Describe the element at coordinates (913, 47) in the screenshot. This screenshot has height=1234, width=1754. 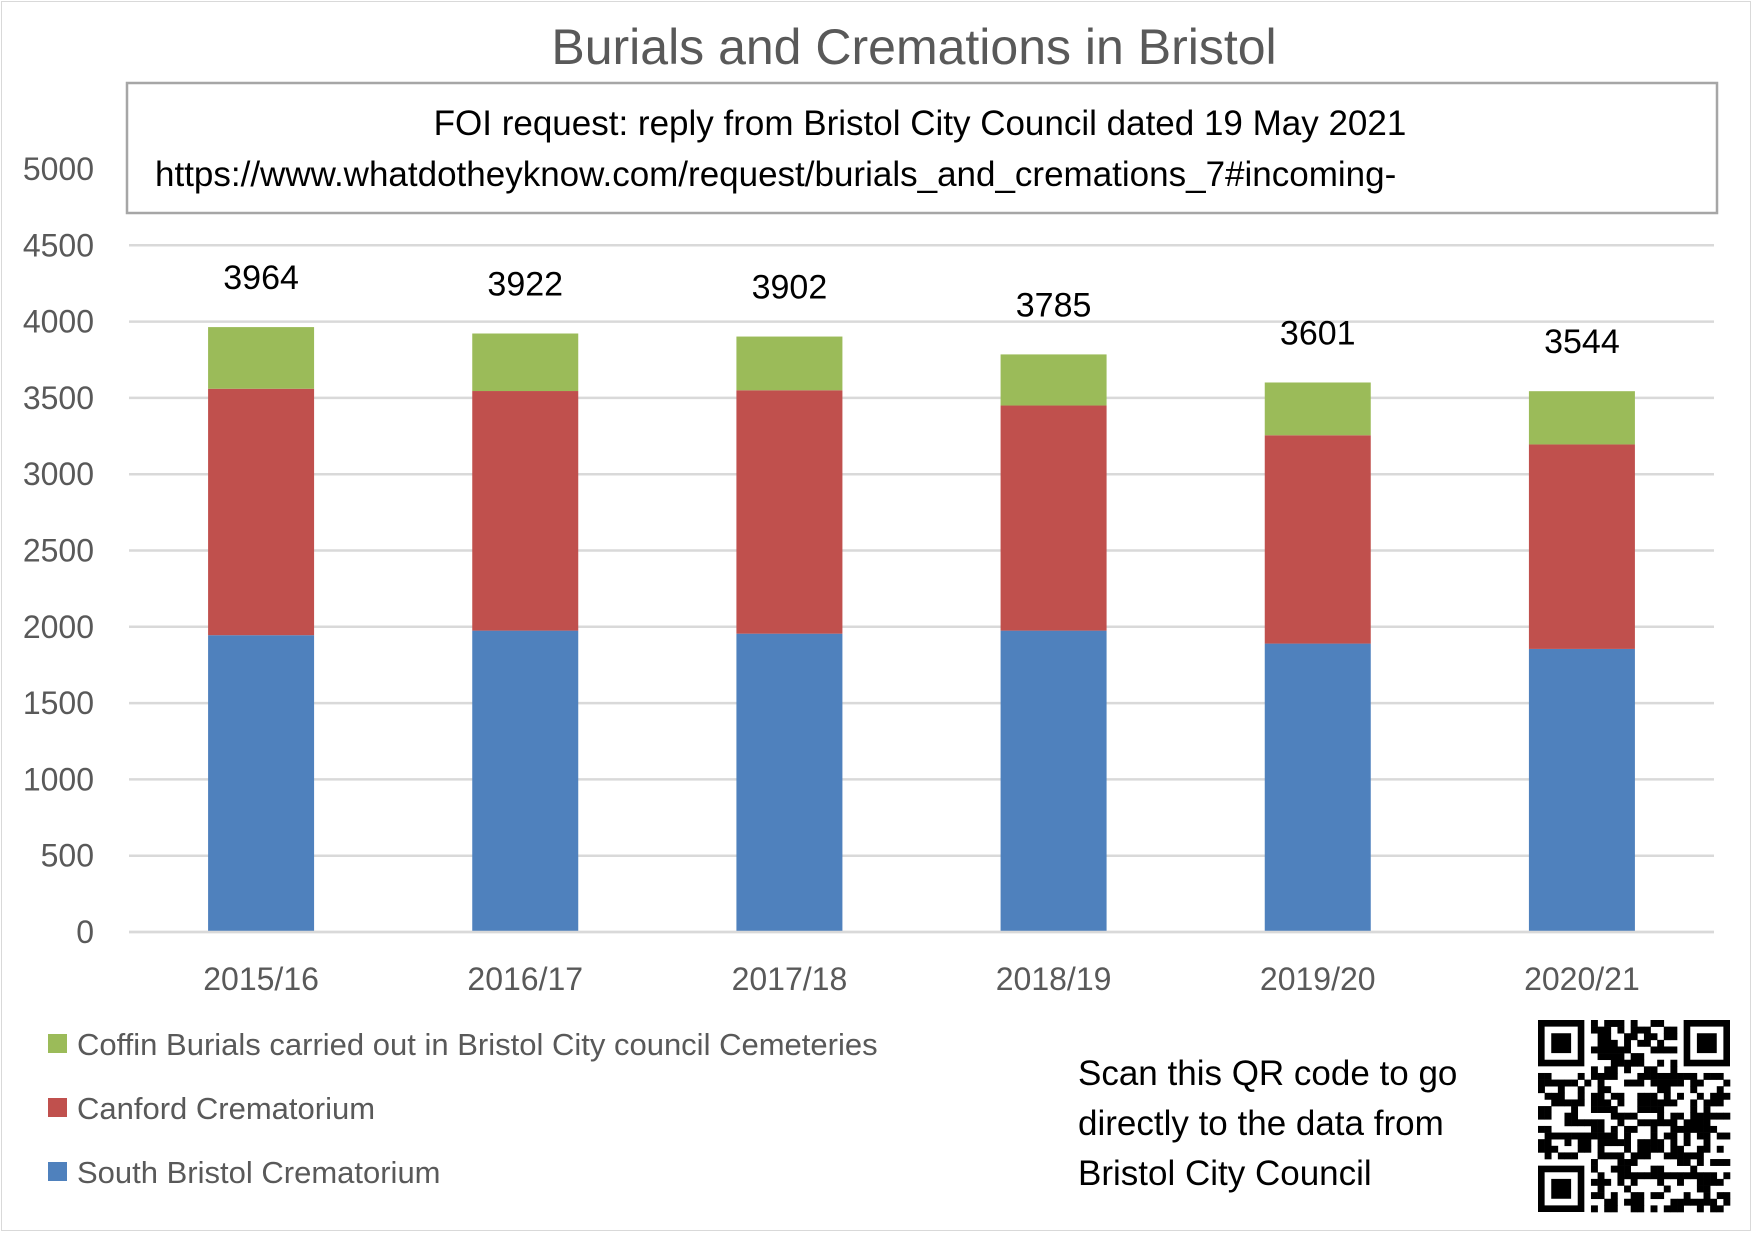
I see `chart-title: Burials and Cremations in Bristol` at that location.